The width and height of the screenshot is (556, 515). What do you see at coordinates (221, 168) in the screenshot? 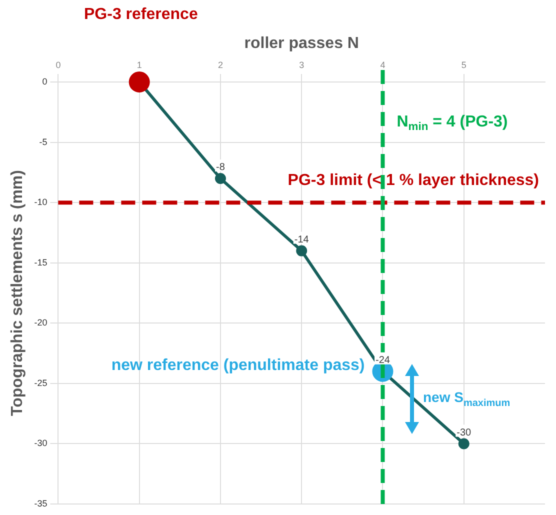
I see `data-label: -8` at bounding box center [221, 168].